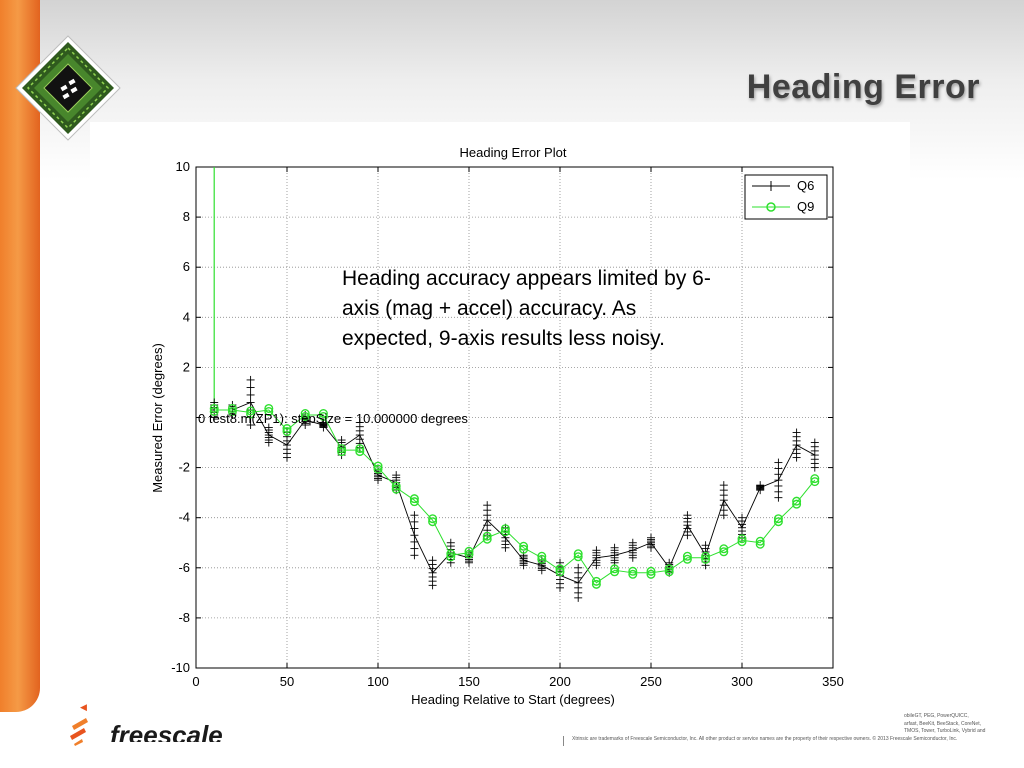  What do you see at coordinates (560, 681) in the screenshot?
I see `x-tick-label: 200` at bounding box center [560, 681].